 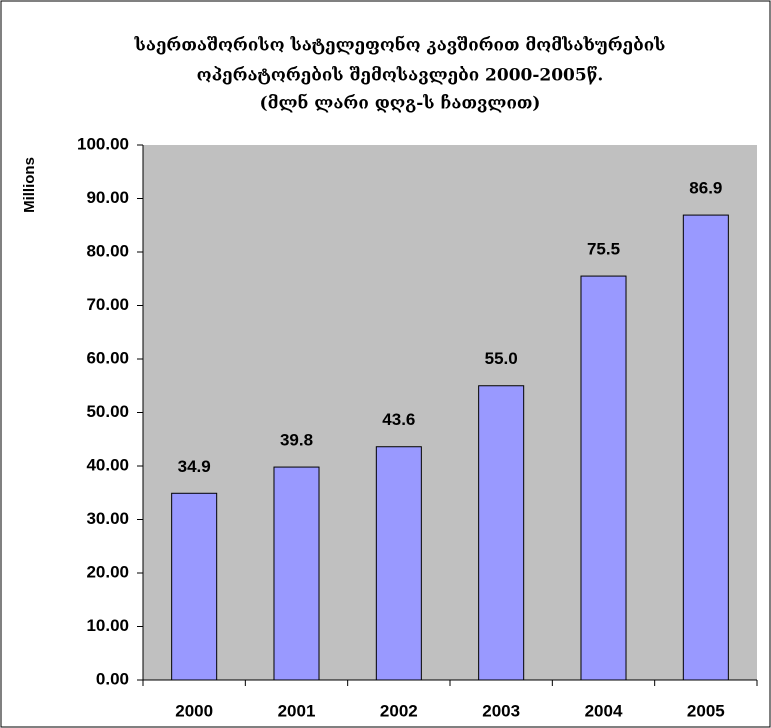 What do you see at coordinates (107, 464) in the screenshot?
I see `y-tick-label: 40.00` at bounding box center [107, 464].